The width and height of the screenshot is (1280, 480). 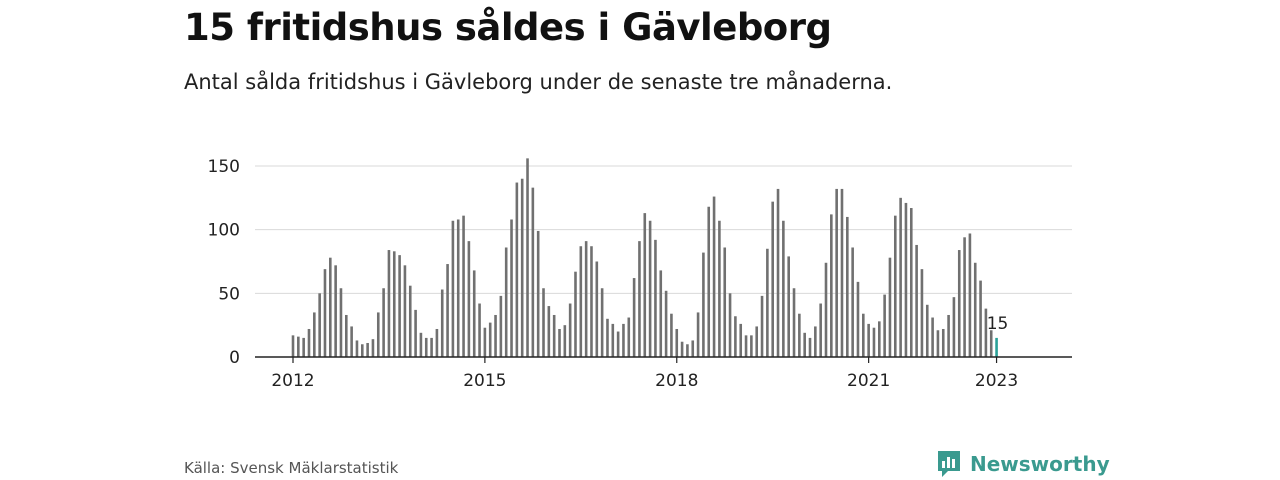 I want to click on x-tick-label: 2023, so click(x=996, y=381).